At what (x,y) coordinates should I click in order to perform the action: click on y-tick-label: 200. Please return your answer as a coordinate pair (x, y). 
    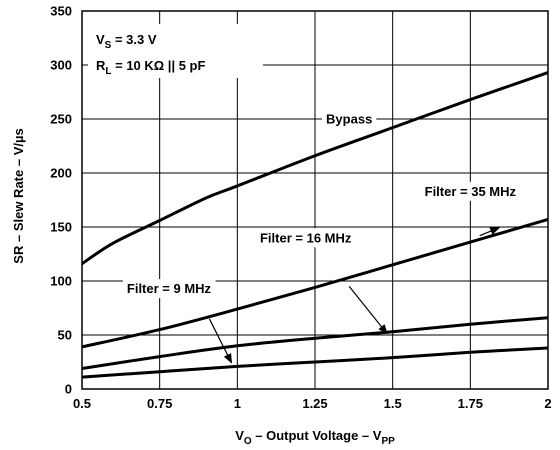
    Looking at the image, I should click on (61, 173).